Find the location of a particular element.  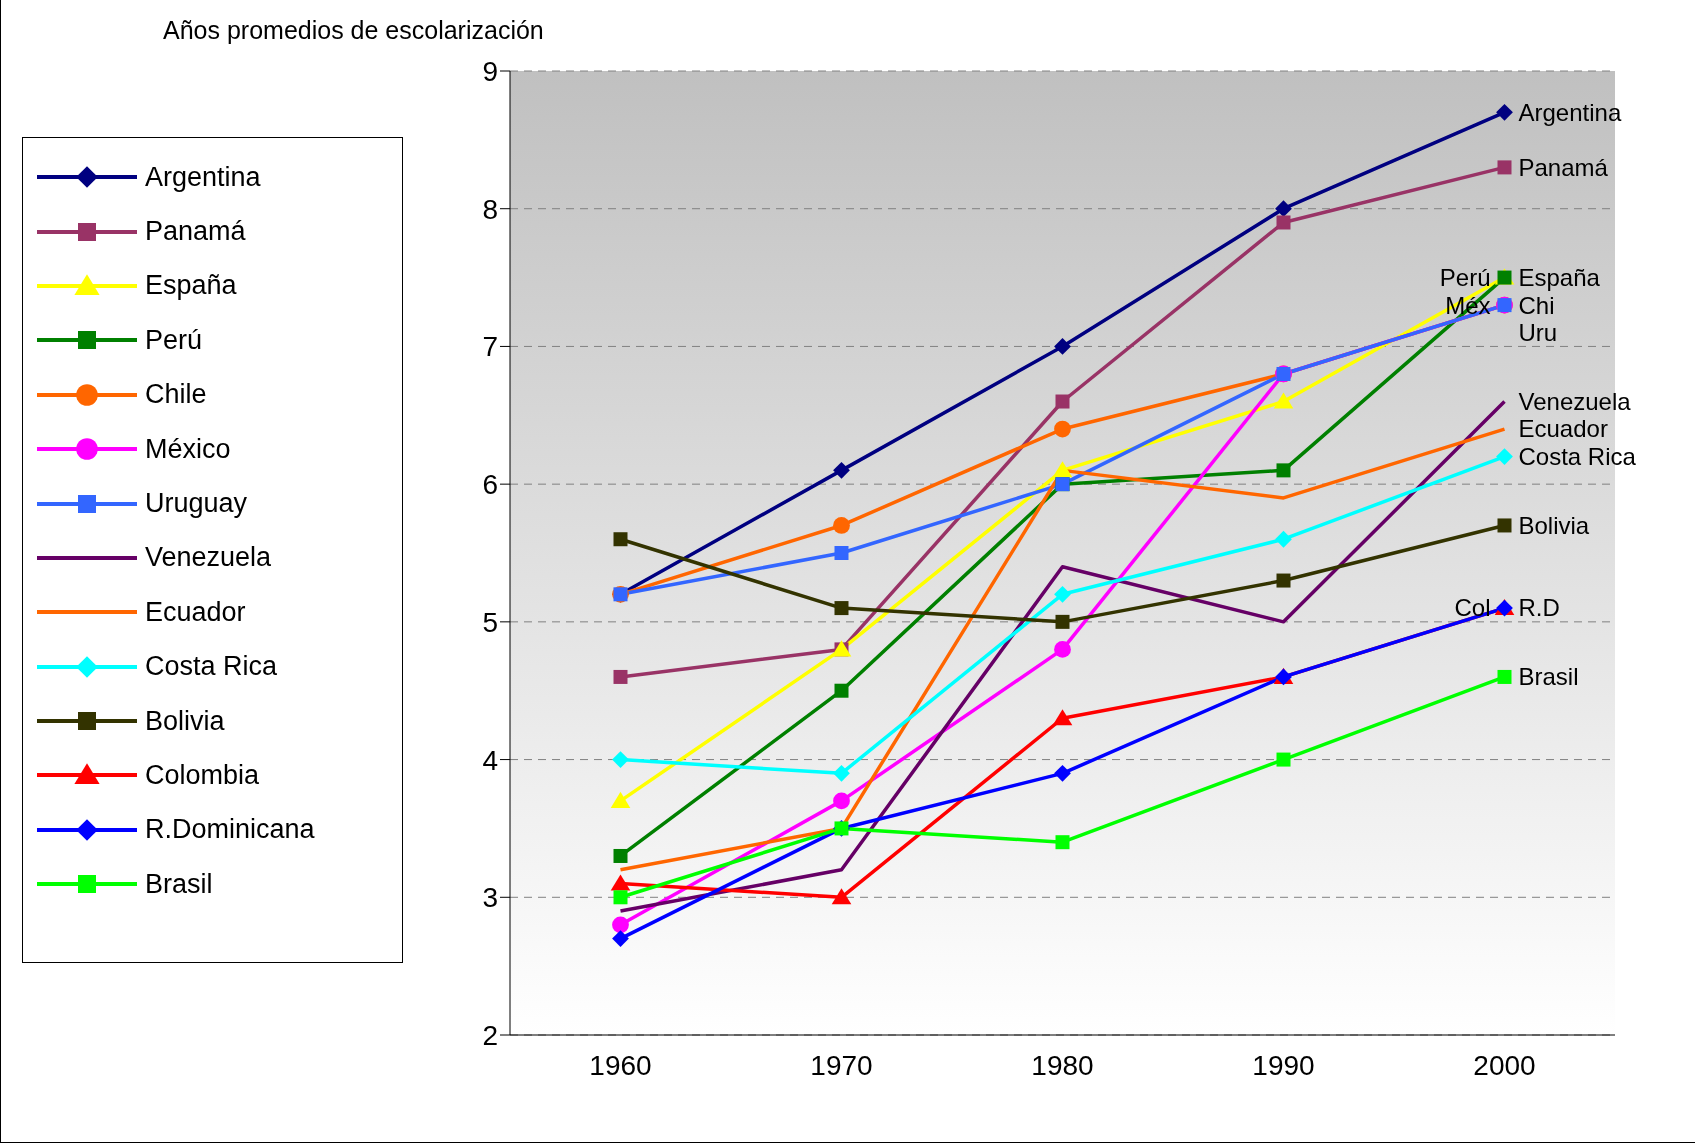

legend-label: Bolivia is located at coordinates (185, 721).